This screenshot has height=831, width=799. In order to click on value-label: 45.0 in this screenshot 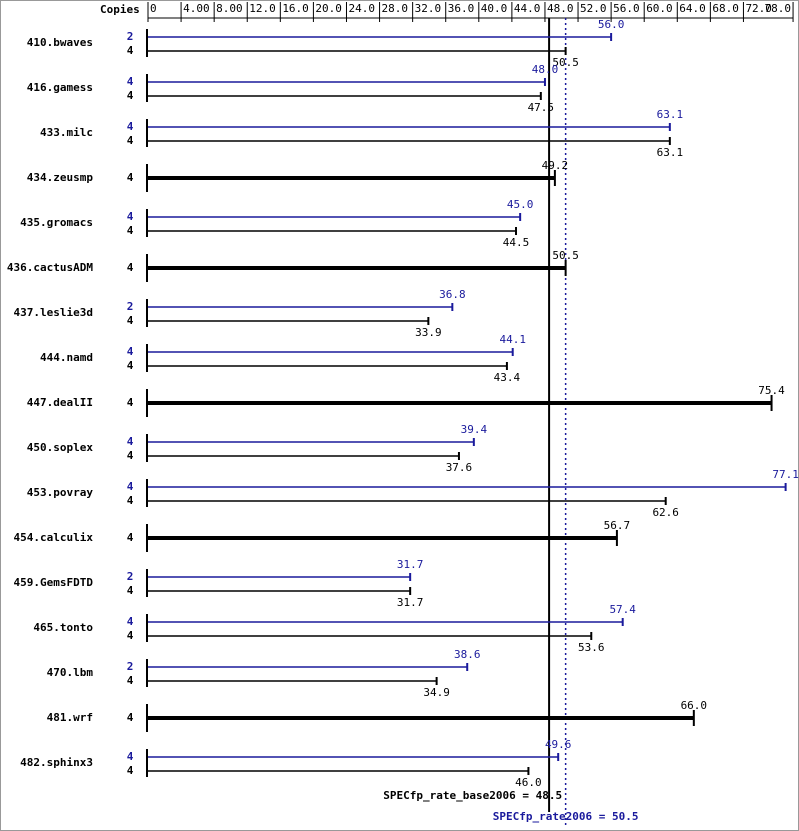, I will do `click(520, 204)`.